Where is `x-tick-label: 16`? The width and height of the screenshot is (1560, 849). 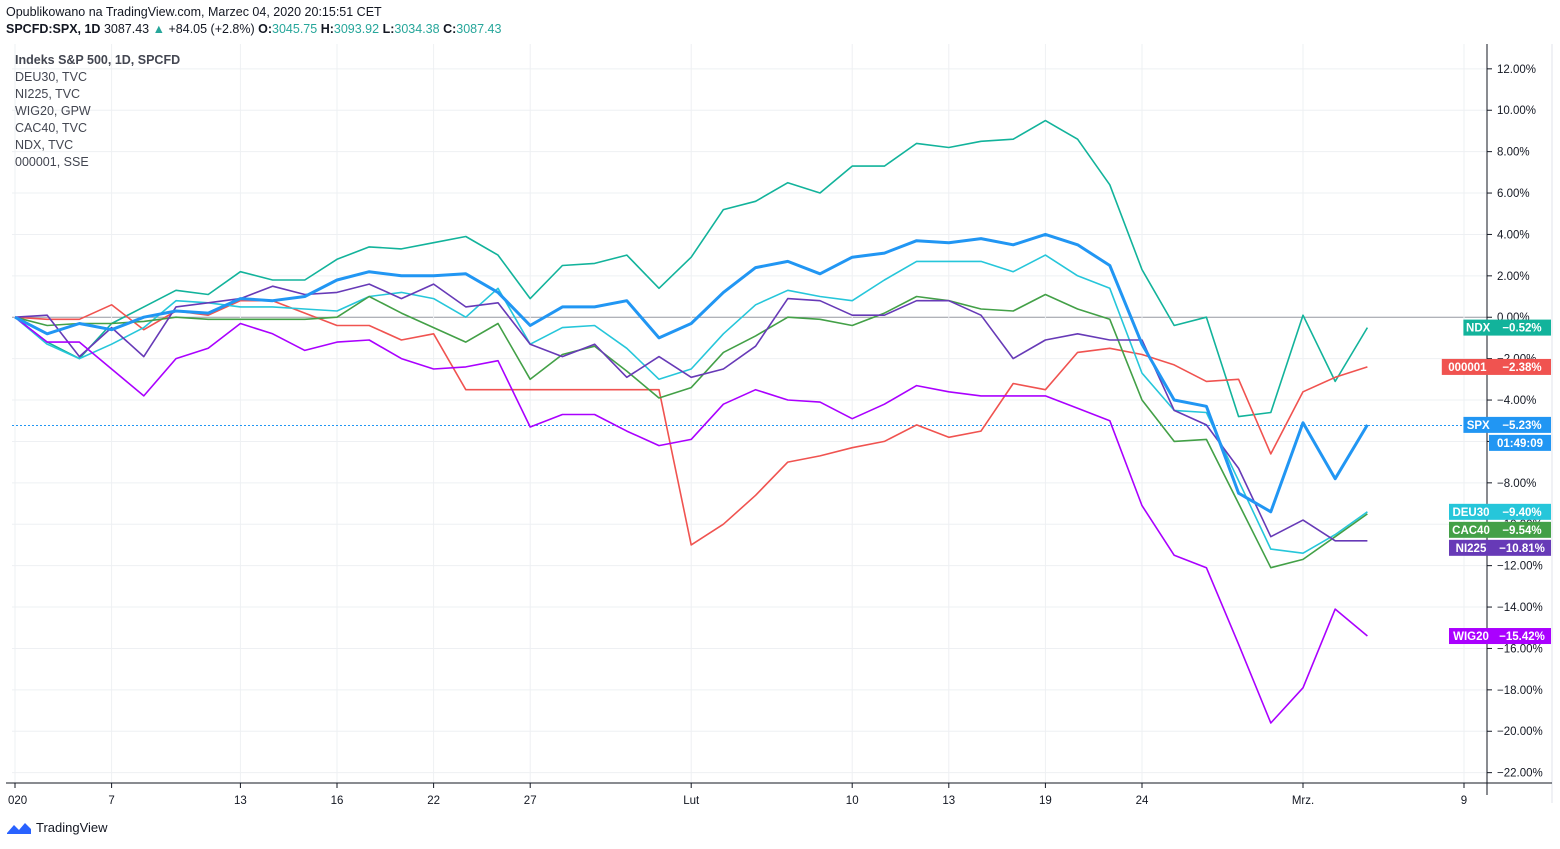 x-tick-label: 16 is located at coordinates (337, 801).